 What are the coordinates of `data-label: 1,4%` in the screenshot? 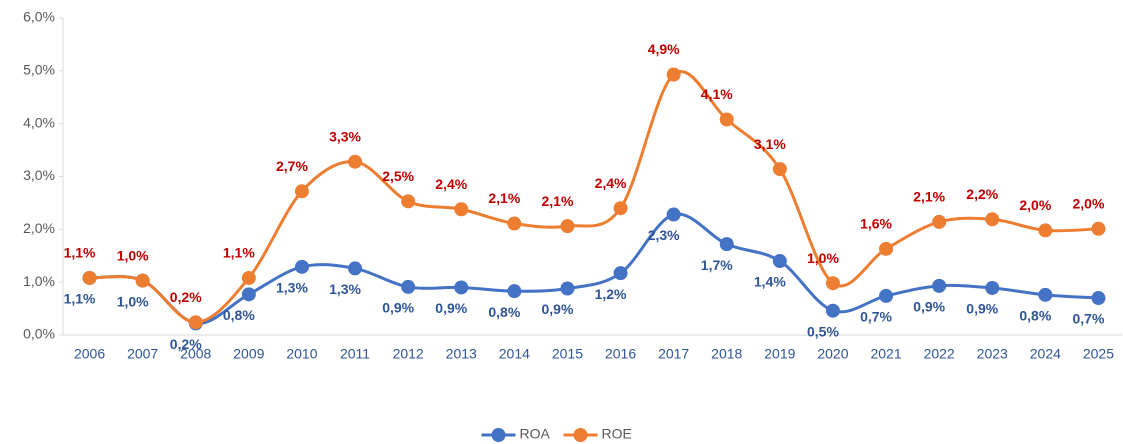 It's located at (770, 282).